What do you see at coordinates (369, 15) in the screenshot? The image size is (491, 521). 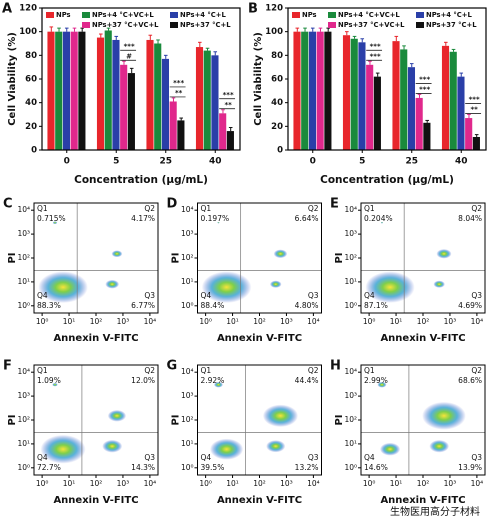 I see `legend-label: NPs+4 °C+VC+L` at bounding box center [369, 15].